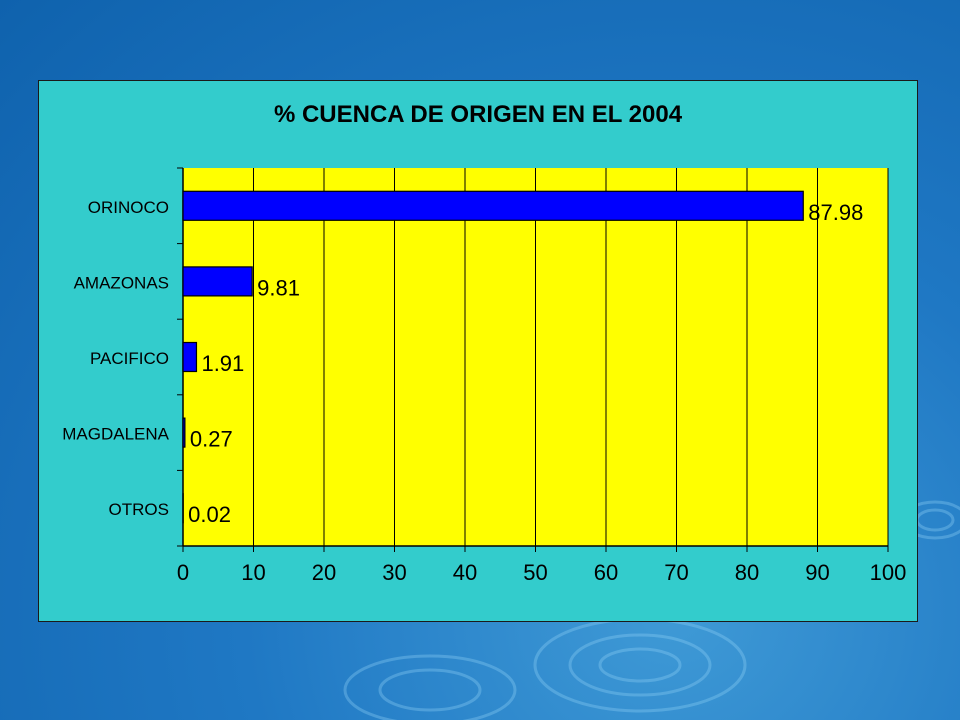 Image resolution: width=960 pixels, height=720 pixels. I want to click on data-label-pacifico: 1.91, so click(222, 363).